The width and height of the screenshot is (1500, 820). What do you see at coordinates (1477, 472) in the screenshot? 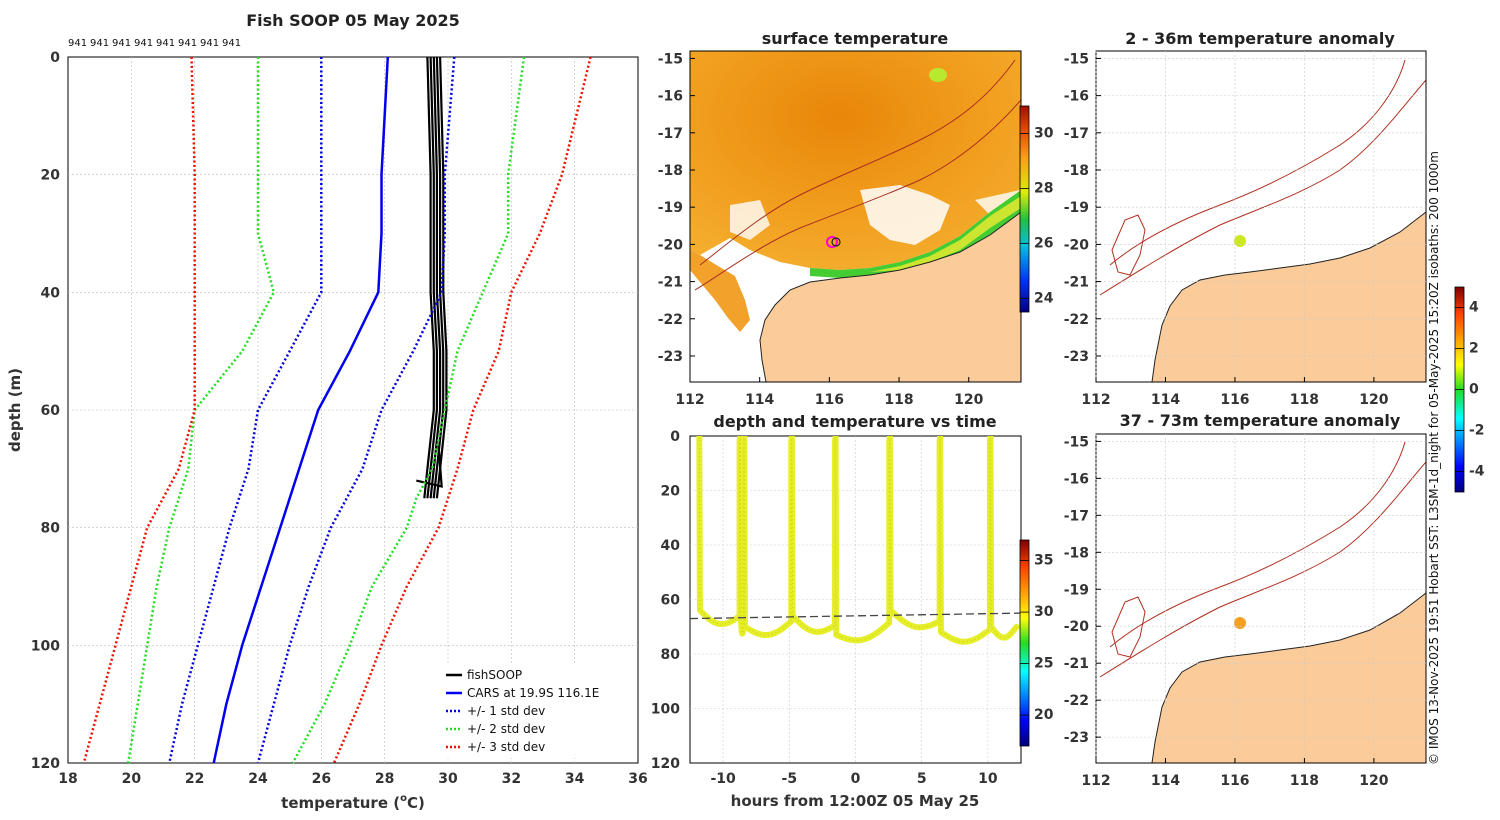
I see `colorbar-tick: -4` at bounding box center [1477, 472].